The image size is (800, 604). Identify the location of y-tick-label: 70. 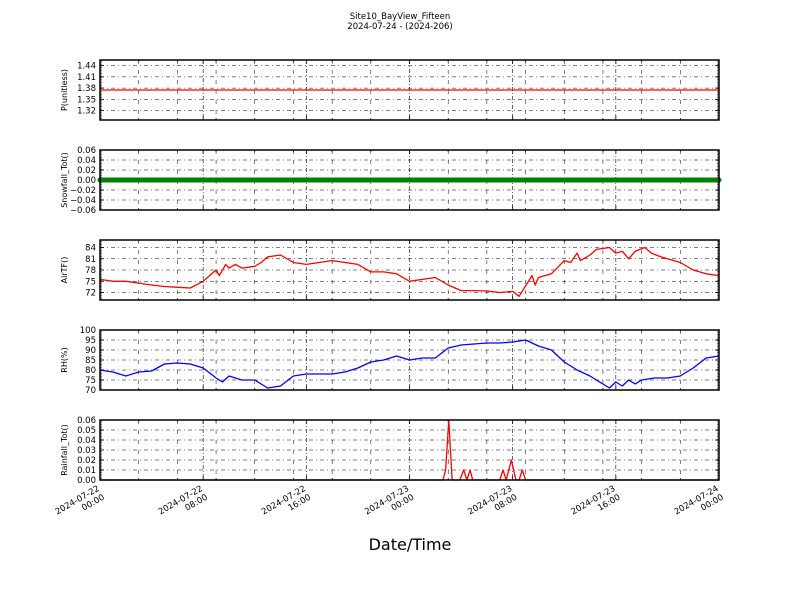
(90, 391).